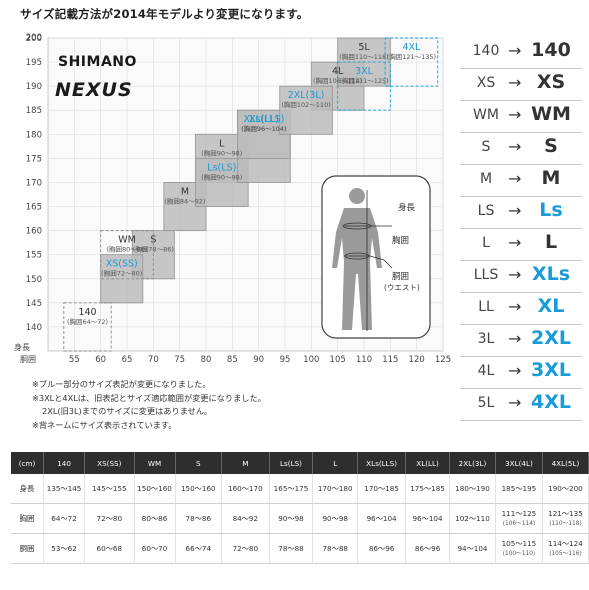 This screenshot has width=589, height=590. What do you see at coordinates (400, 277) in the screenshot?
I see `figure-label-waist: 胴囲` at bounding box center [400, 277].